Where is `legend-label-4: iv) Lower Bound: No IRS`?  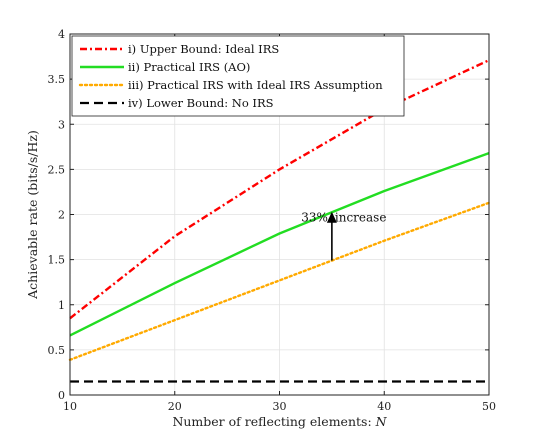
legend-label-4: iv) Lower Bound: No IRS is located at coordinates (201, 103).